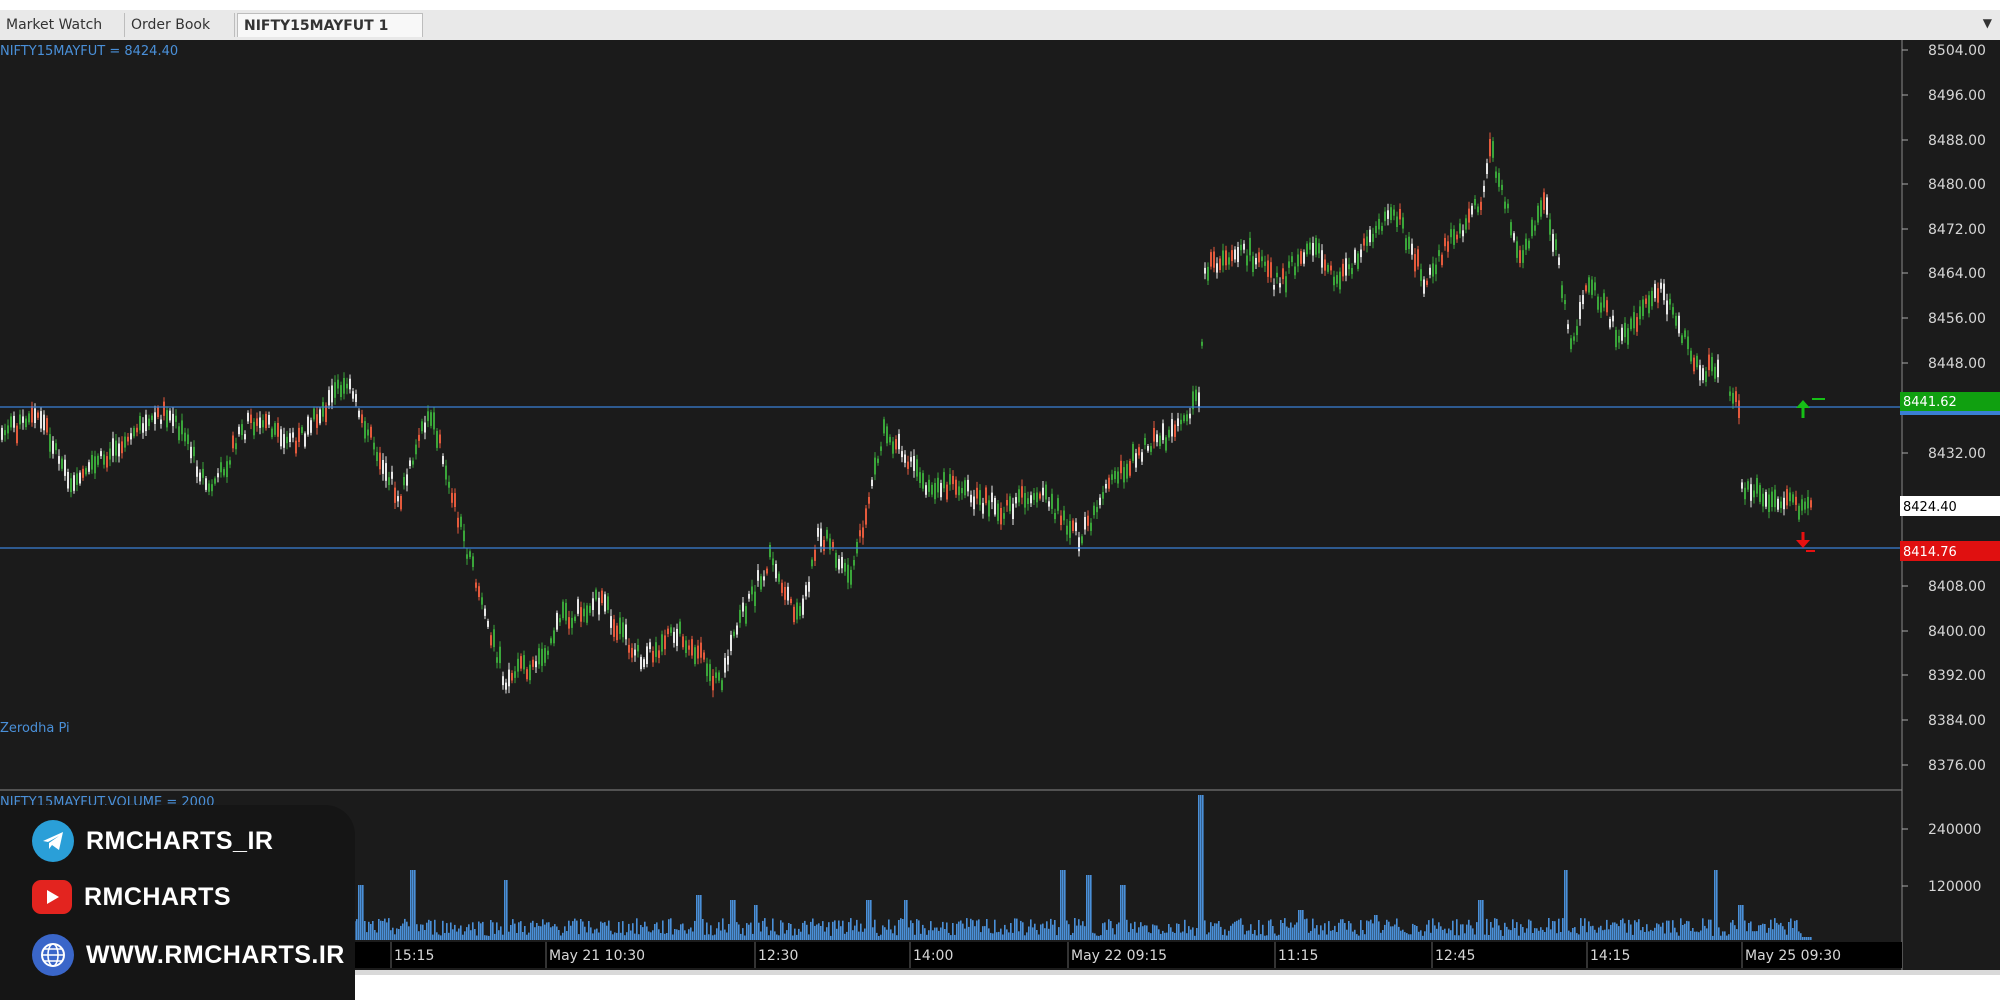  Describe the element at coordinates (53, 955) in the screenshot. I see `globe-icon` at that location.